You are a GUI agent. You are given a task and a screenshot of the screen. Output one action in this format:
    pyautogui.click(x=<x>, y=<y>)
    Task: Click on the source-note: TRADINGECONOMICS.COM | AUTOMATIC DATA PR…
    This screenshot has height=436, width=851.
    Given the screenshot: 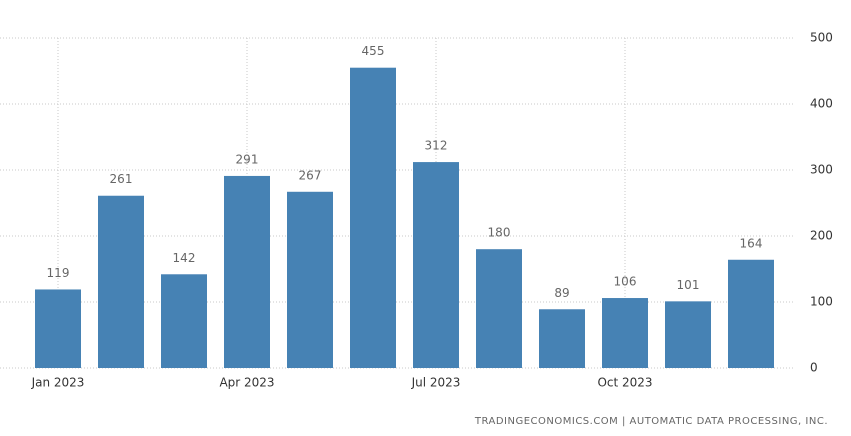 What is the action you would take?
    pyautogui.click(x=651, y=421)
    